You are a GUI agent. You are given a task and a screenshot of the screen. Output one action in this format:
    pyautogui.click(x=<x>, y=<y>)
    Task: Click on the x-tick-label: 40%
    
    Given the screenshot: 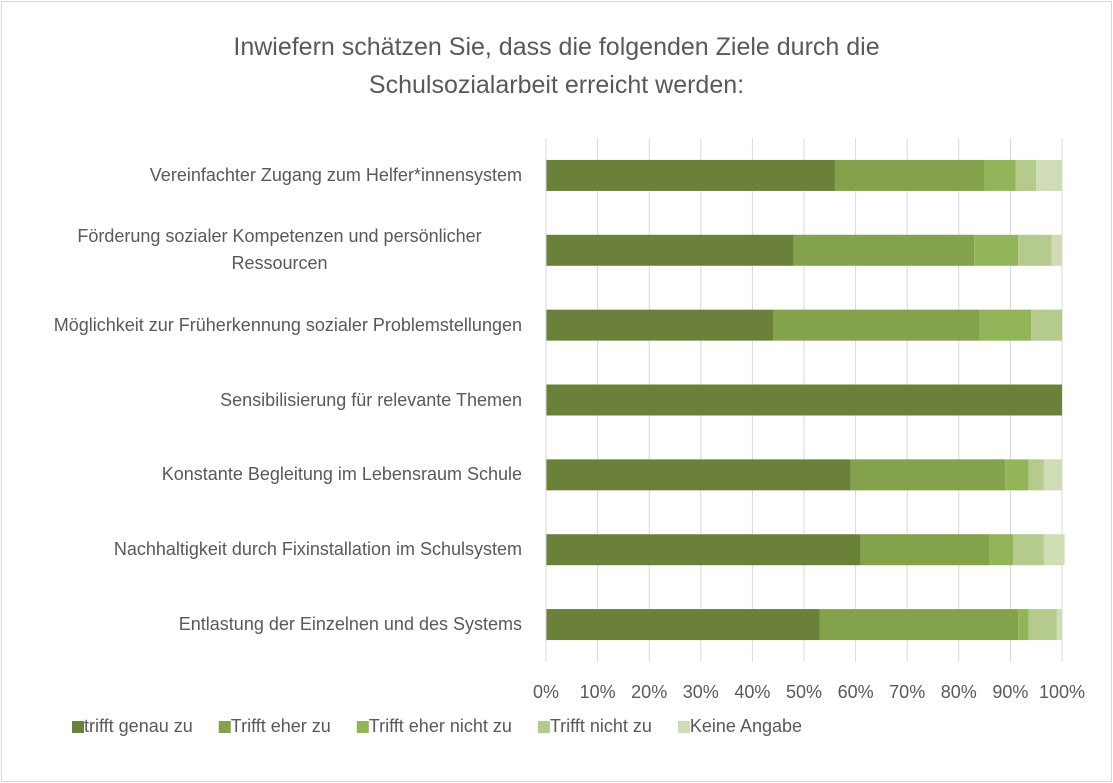 What is the action you would take?
    pyautogui.click(x=752, y=692)
    